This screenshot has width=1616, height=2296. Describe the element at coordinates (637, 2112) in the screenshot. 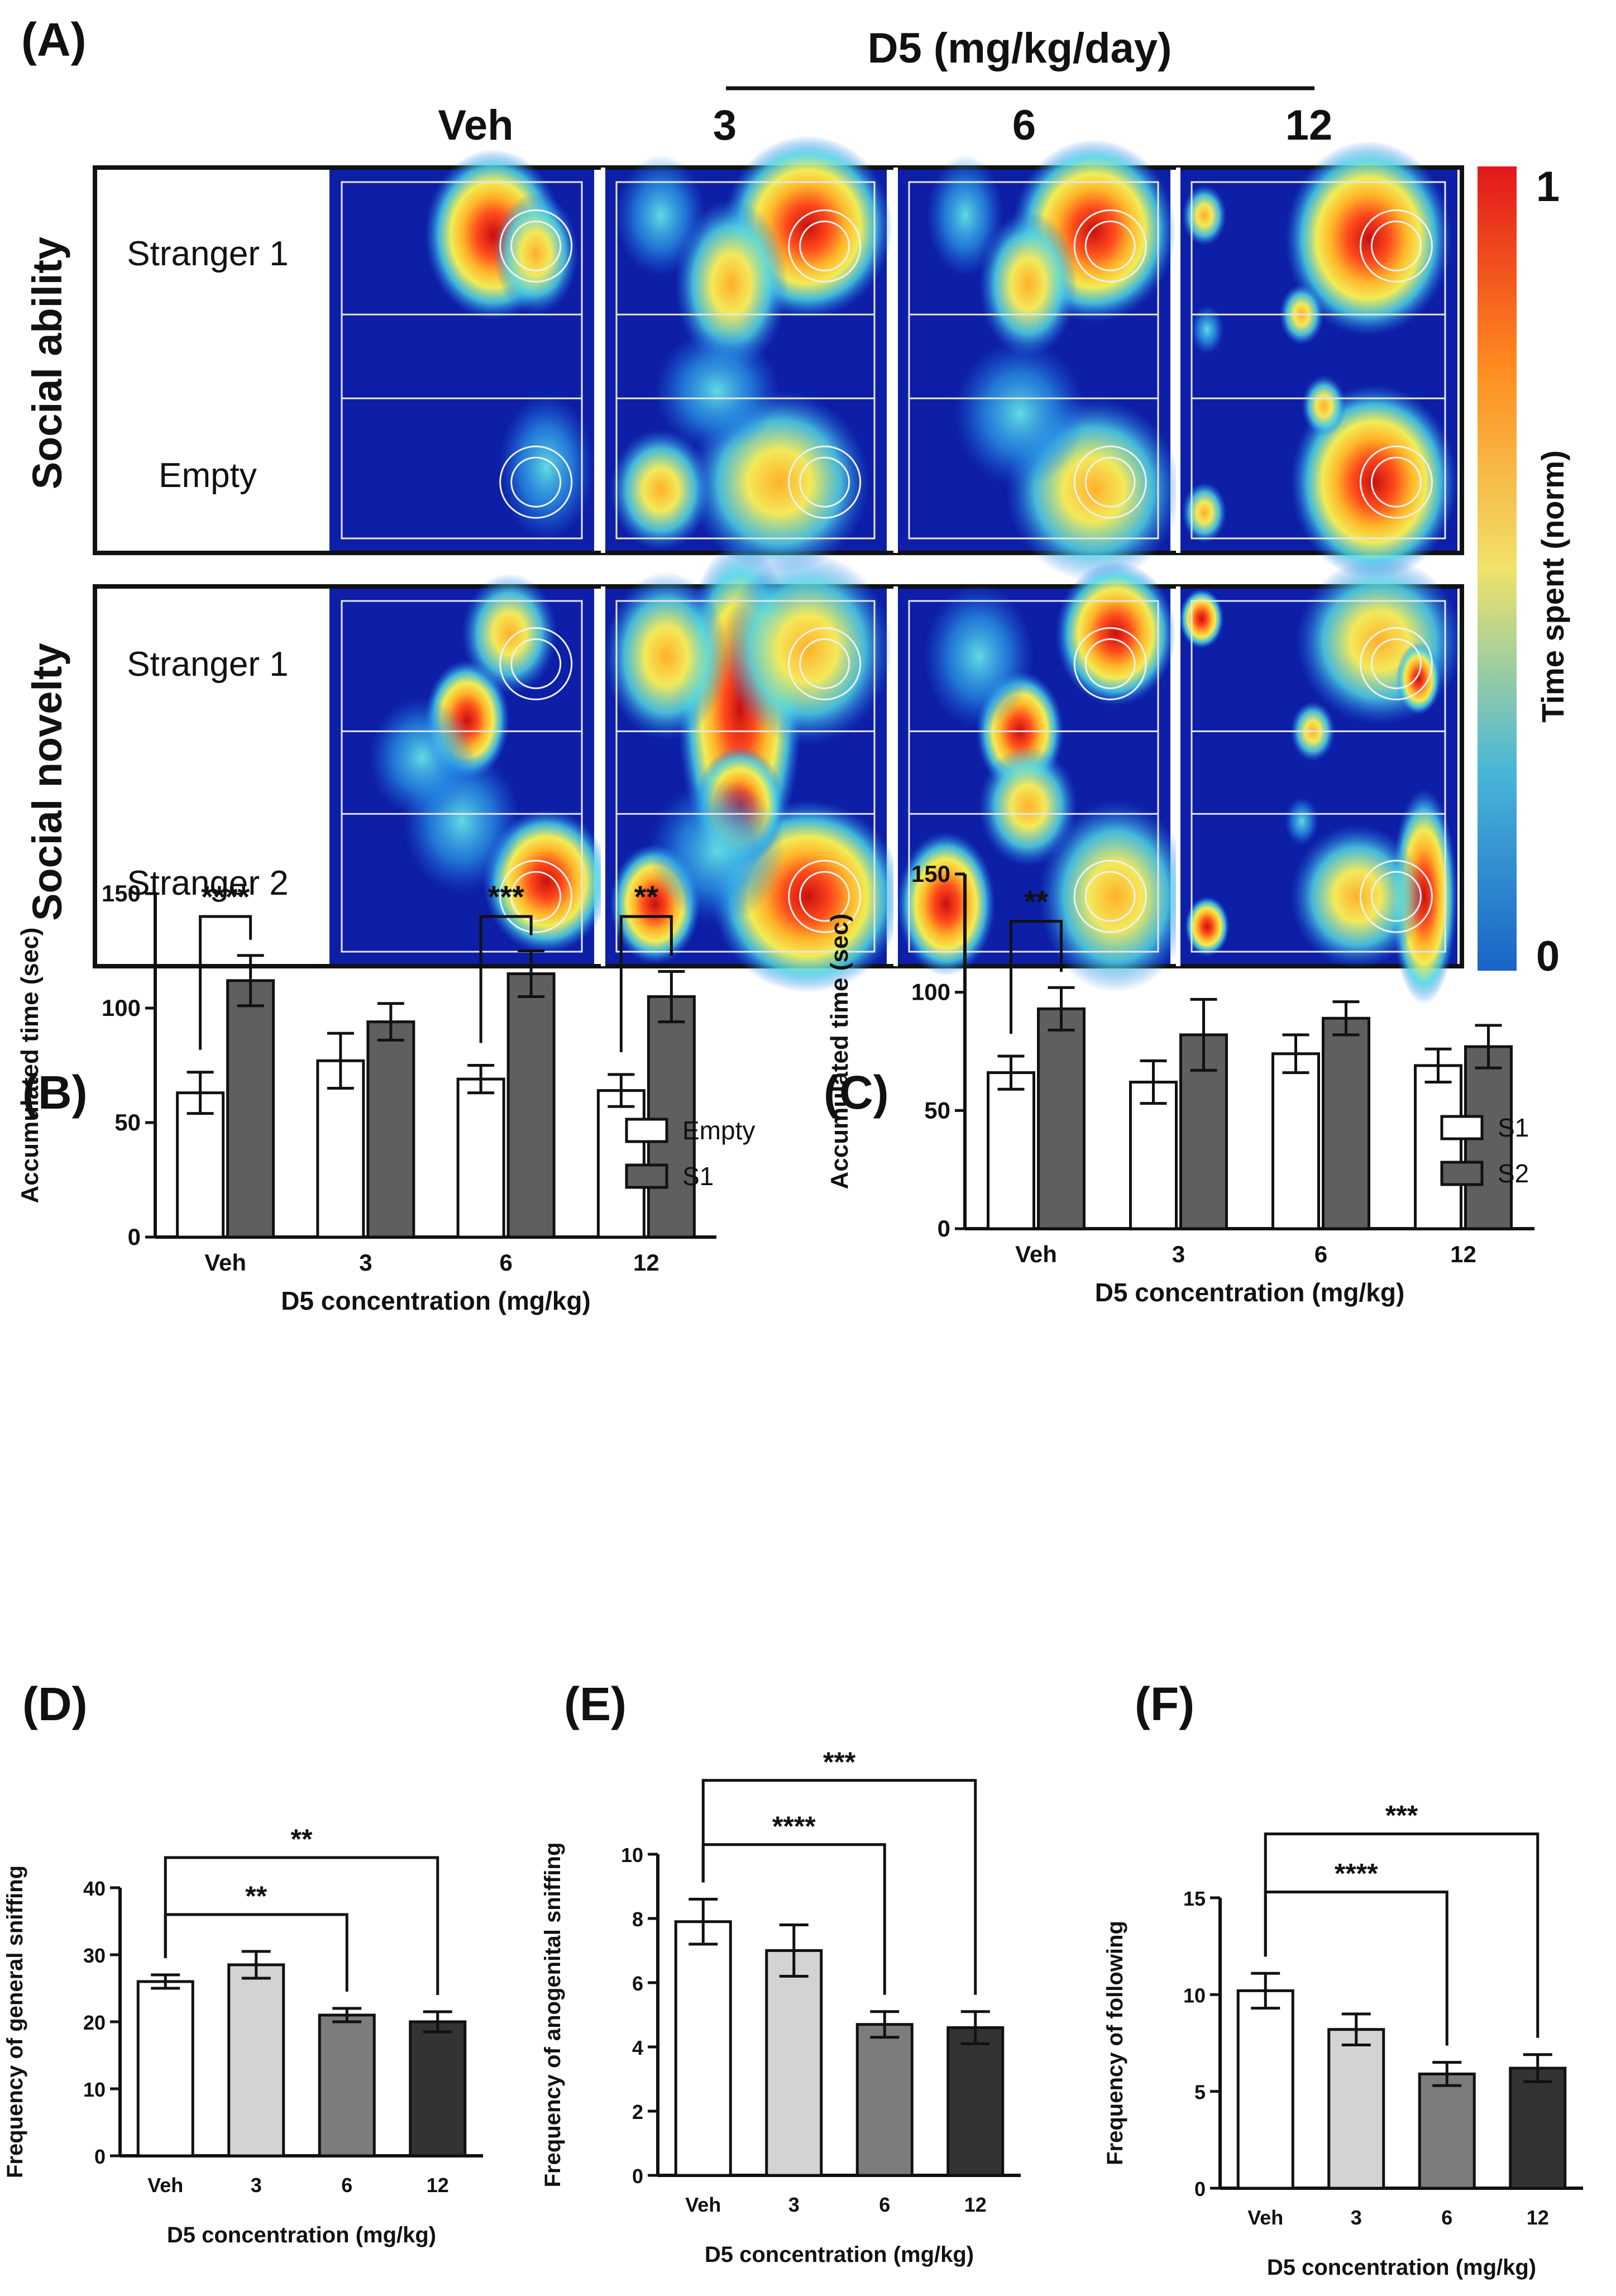

I see `y-tick-label: 2` at that location.